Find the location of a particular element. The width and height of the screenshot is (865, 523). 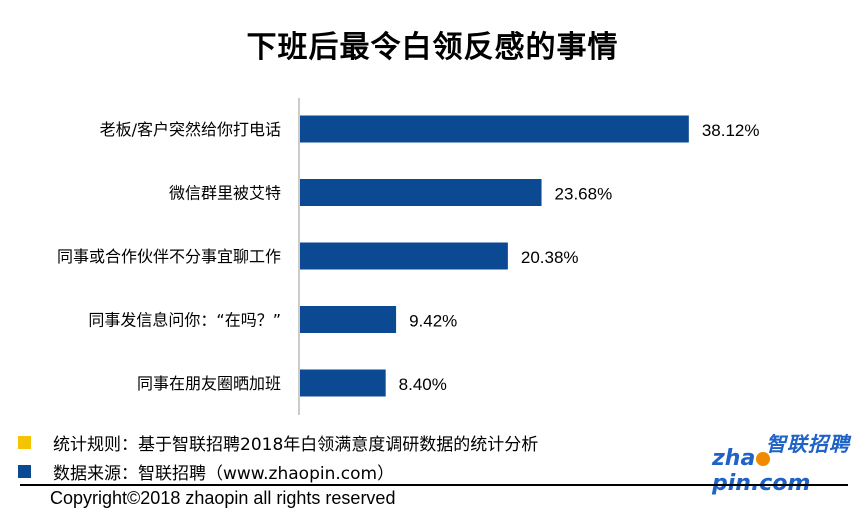

logo-cn-text: 智联招聘 is located at coordinates (808, 444).